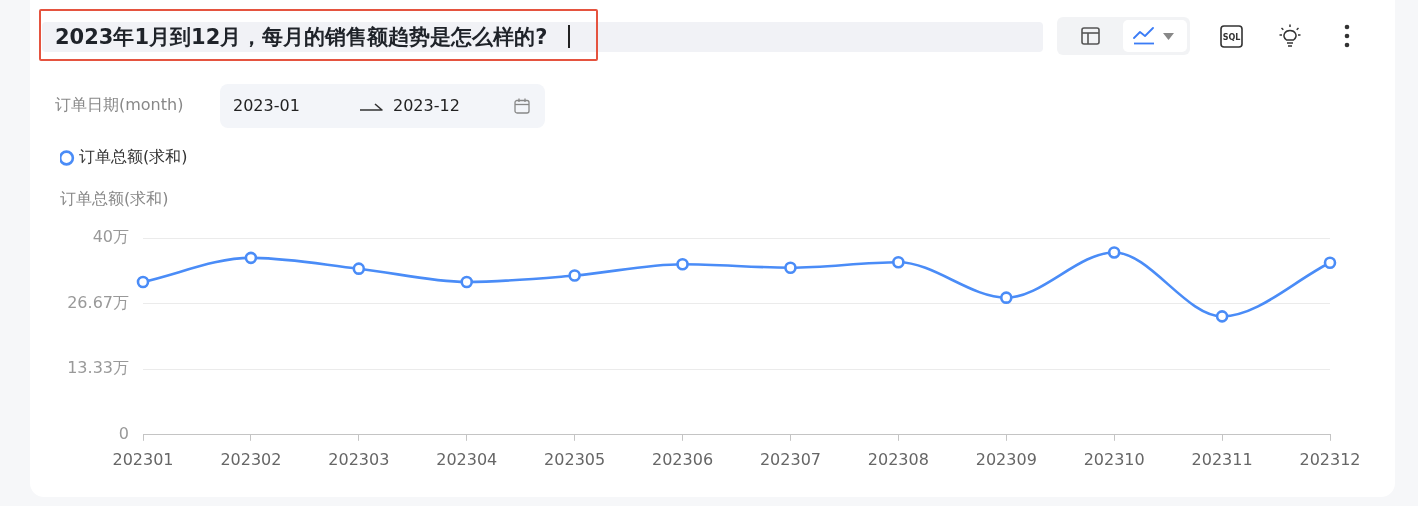 This screenshot has width=1418, height=506. Describe the element at coordinates (1231, 36) in the screenshot. I see `sql-icon: SQL` at that location.